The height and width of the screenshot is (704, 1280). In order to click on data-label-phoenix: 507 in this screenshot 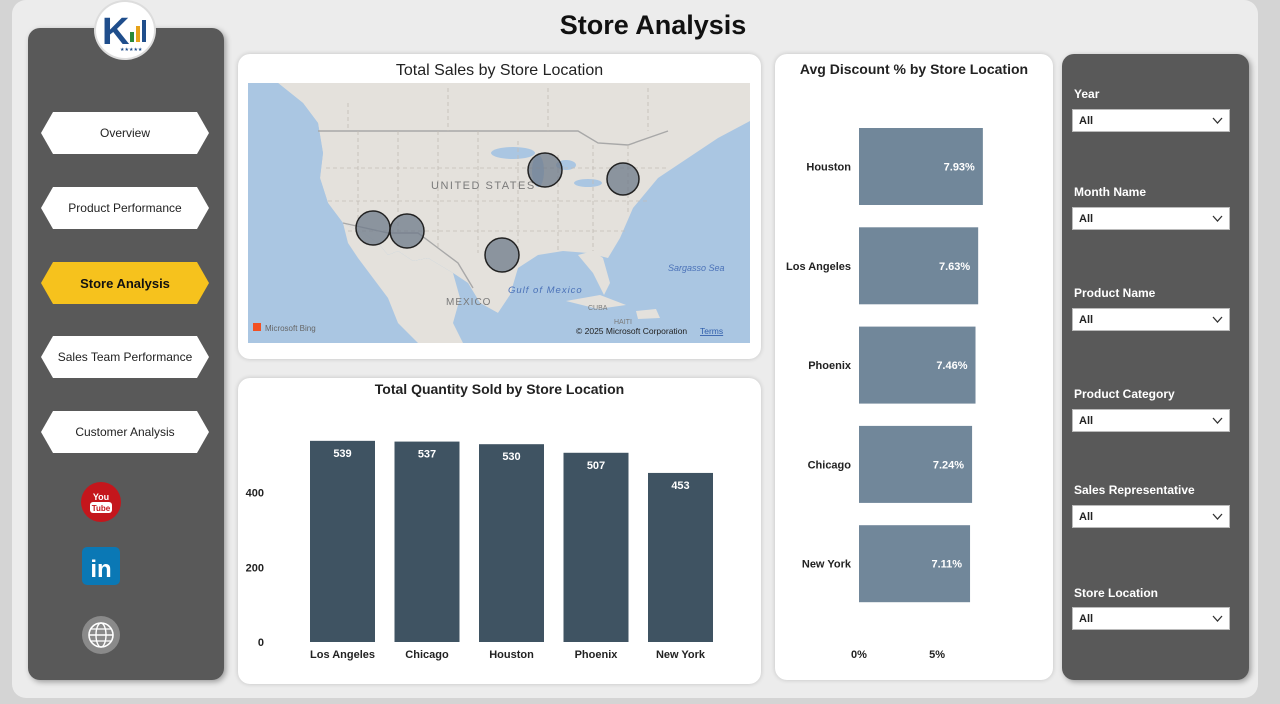, I will do `click(596, 466)`.